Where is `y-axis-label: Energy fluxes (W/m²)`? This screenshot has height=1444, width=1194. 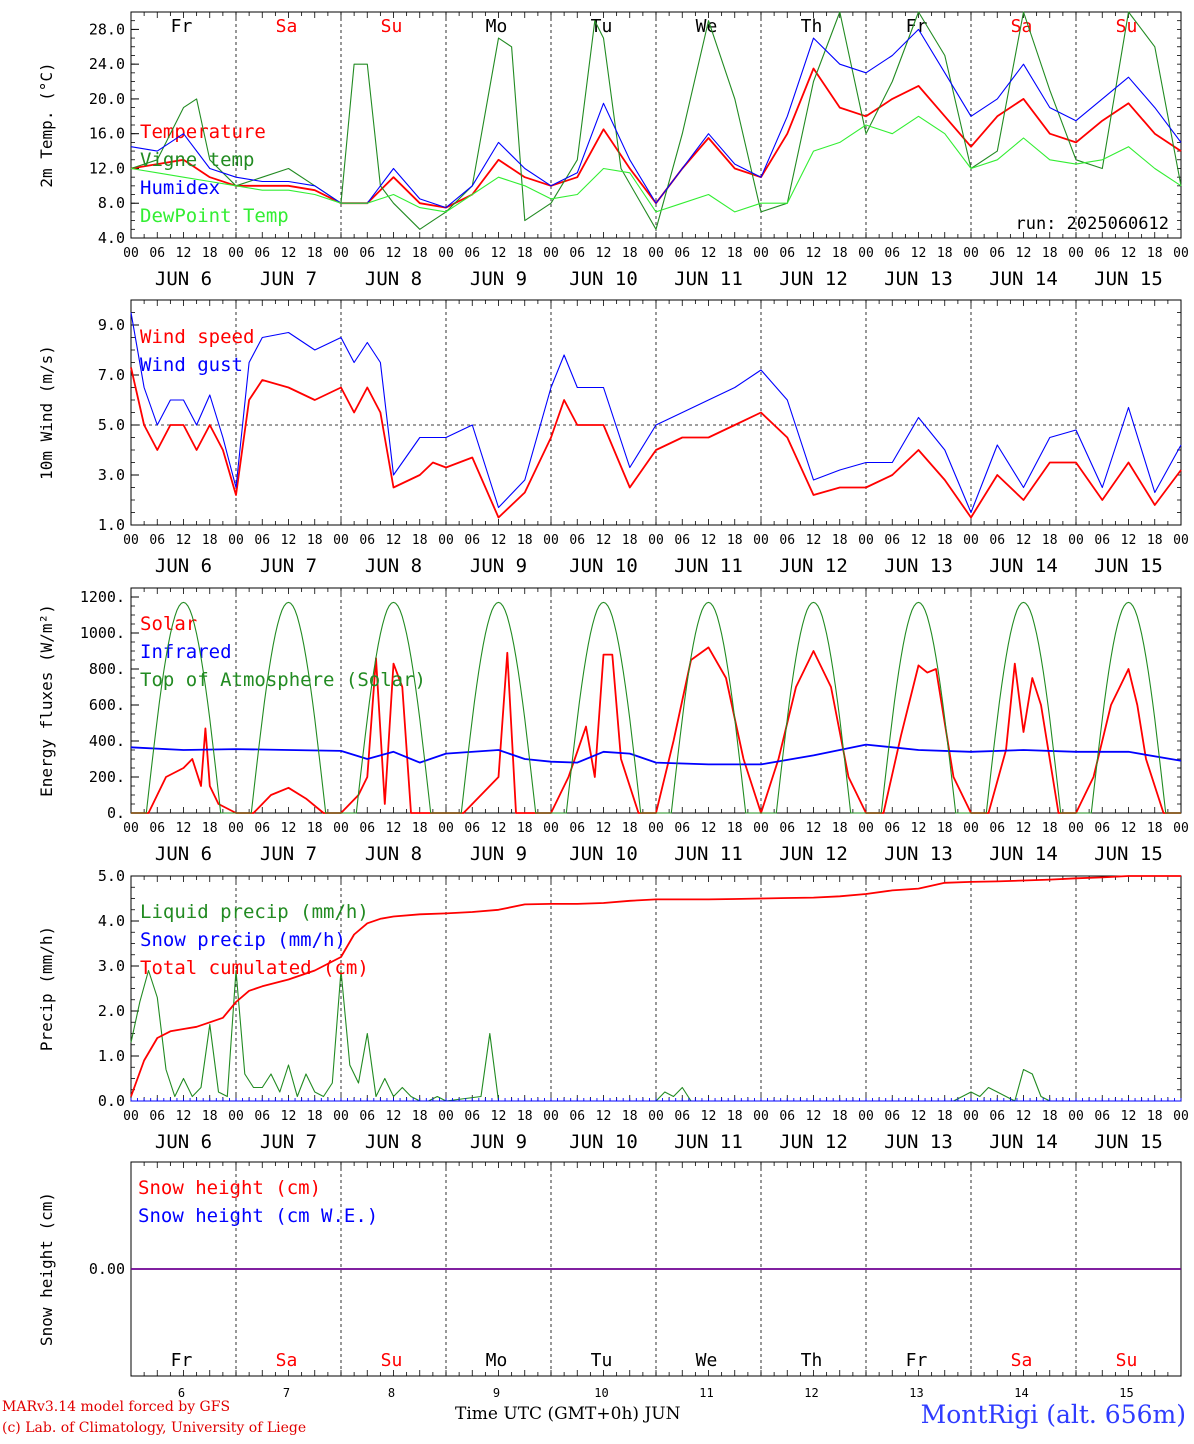
y-axis-label: Energy fluxes (W/m²) is located at coordinates (46, 700).